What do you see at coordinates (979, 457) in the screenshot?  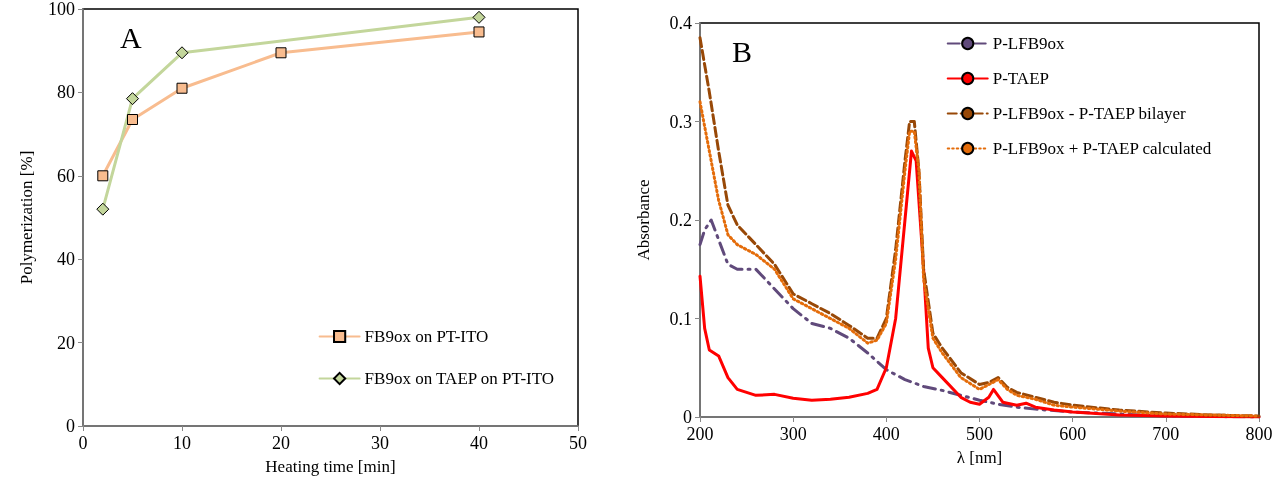 I see `x-axis-title: λ [nm]` at bounding box center [979, 457].